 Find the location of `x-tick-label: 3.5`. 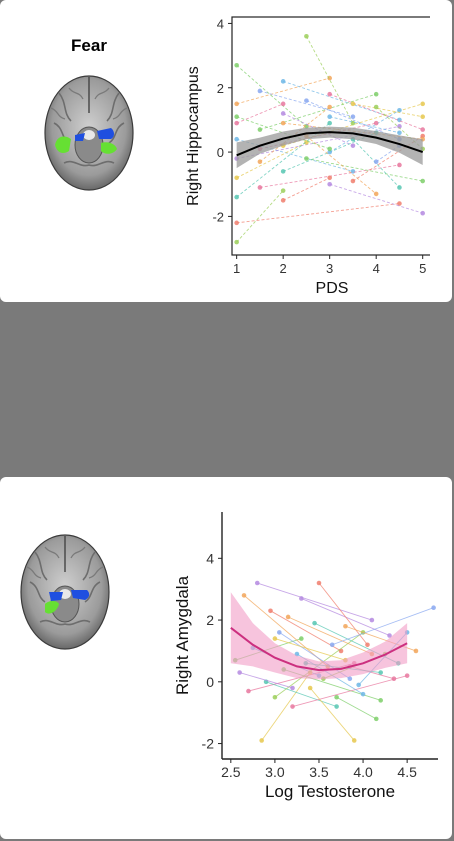

x-tick-label: 3.5 is located at coordinates (319, 772).